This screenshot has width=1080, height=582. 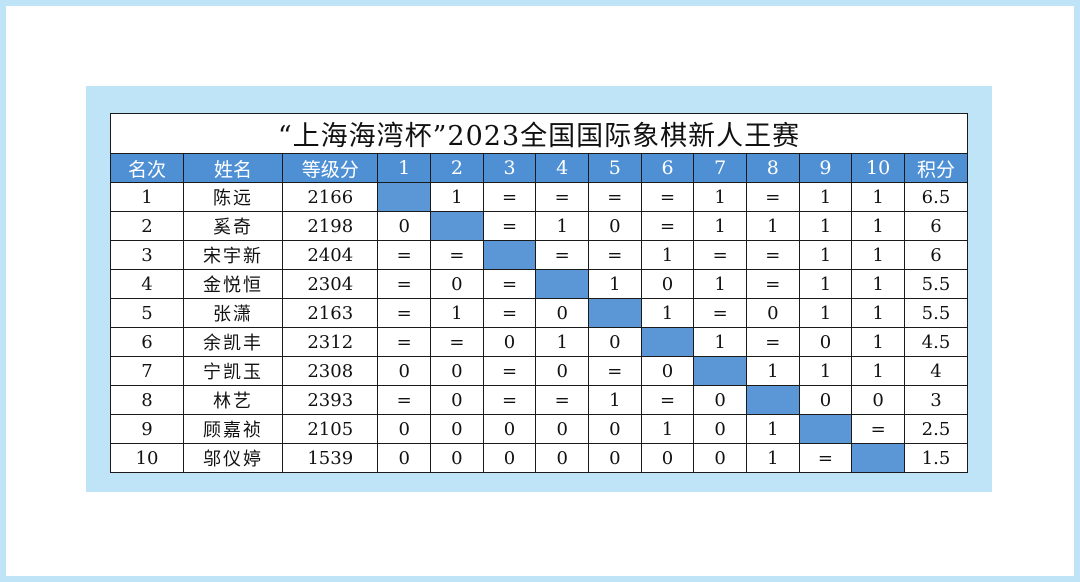 What do you see at coordinates (509, 168) in the screenshot?
I see `header-opponent-3: 3` at bounding box center [509, 168].